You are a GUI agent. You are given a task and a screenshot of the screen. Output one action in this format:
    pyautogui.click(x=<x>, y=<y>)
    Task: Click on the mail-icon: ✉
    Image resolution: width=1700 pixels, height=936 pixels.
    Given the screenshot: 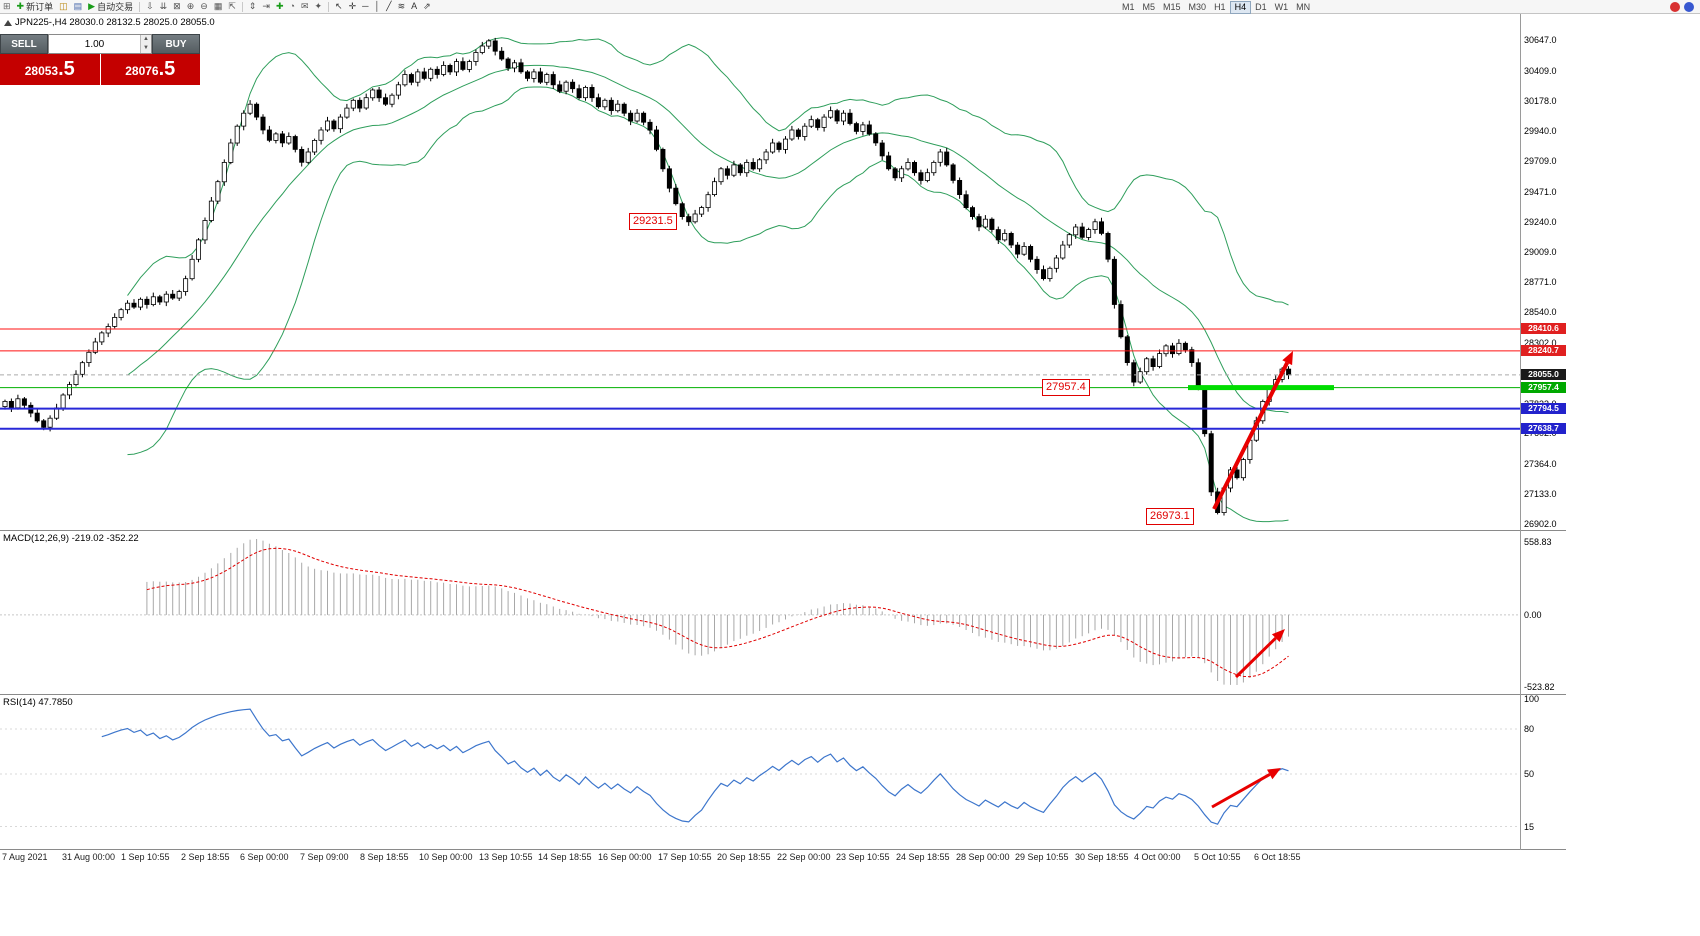 What is the action you would take?
    pyautogui.click(x=304, y=6)
    